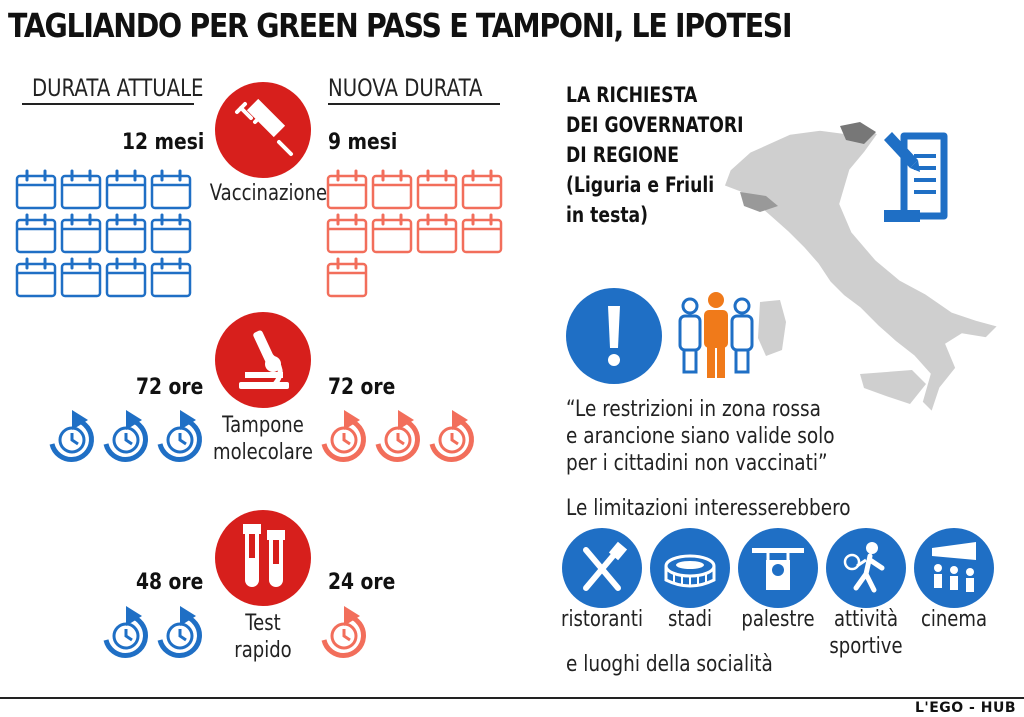  Describe the element at coordinates (623, 155) in the screenshot. I see `request-line3: DI REGIONE` at that location.